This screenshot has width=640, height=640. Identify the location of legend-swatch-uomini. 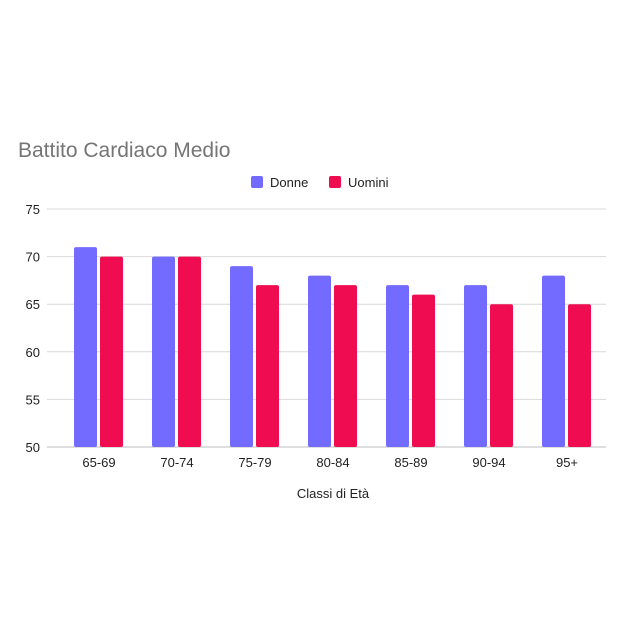
(335, 182).